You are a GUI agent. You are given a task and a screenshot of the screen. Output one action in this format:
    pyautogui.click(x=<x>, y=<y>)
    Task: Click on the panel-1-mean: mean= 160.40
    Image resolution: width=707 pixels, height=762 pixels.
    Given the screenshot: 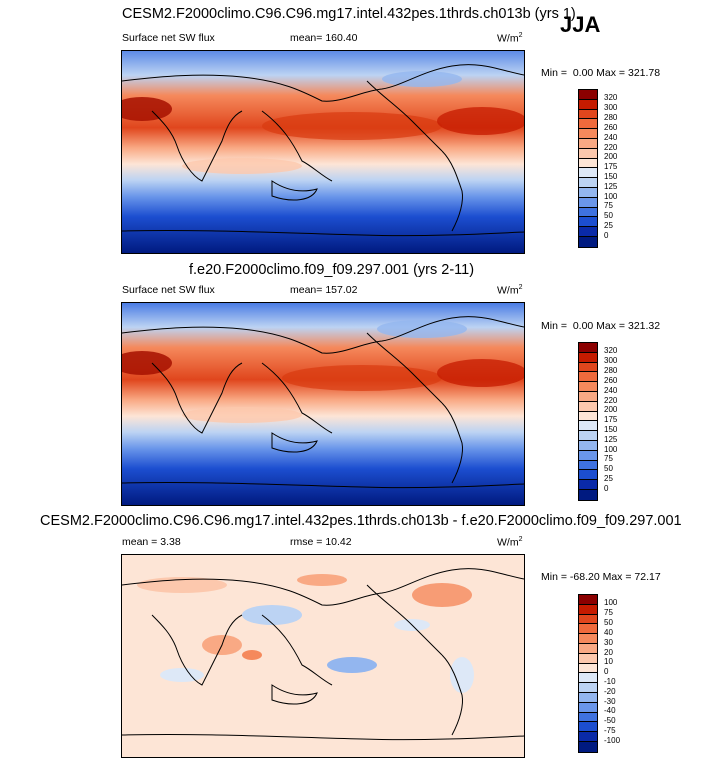 What is the action you would take?
    pyautogui.click(x=324, y=38)
    